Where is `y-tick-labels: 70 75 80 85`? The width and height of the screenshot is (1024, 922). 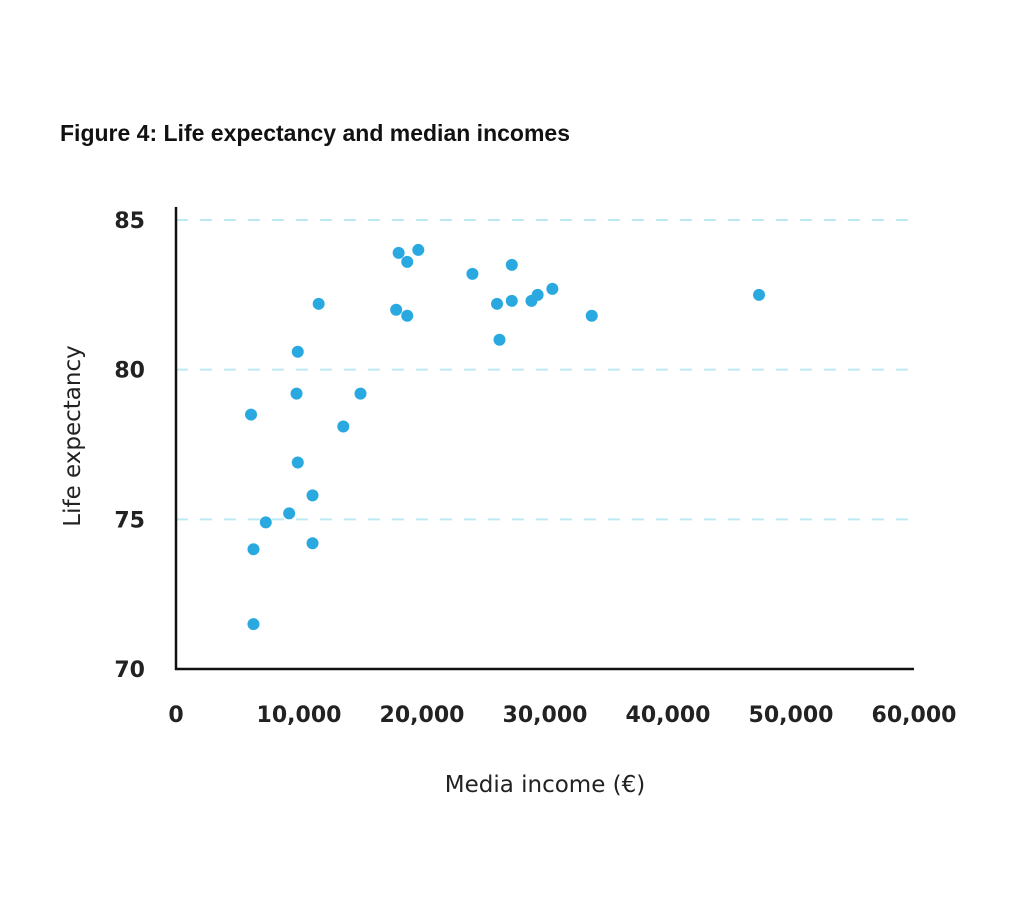 y-tick-labels: 70 75 80 85 is located at coordinates (129, 446).